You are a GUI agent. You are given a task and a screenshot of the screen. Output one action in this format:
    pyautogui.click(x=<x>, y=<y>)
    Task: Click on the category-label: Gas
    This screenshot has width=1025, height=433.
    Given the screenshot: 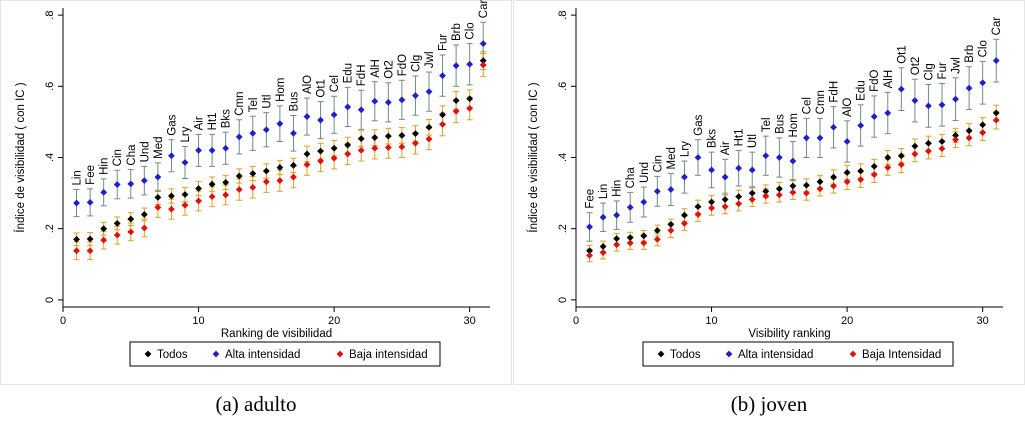 What is the action you would take?
    pyautogui.click(x=172, y=124)
    